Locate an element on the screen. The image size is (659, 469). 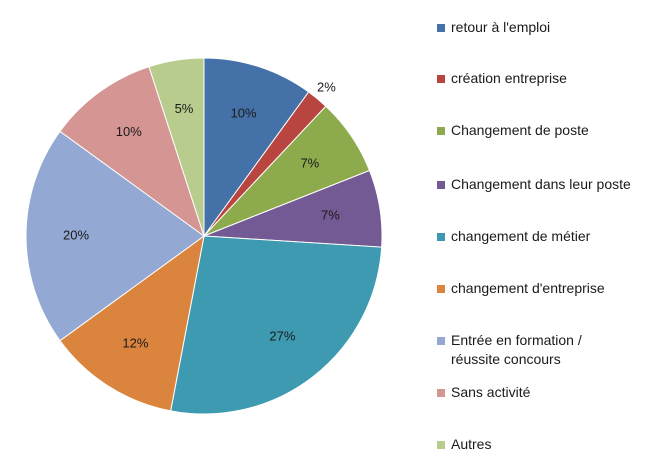
legend-label: Changement dans leur poste is located at coordinates (541, 184).